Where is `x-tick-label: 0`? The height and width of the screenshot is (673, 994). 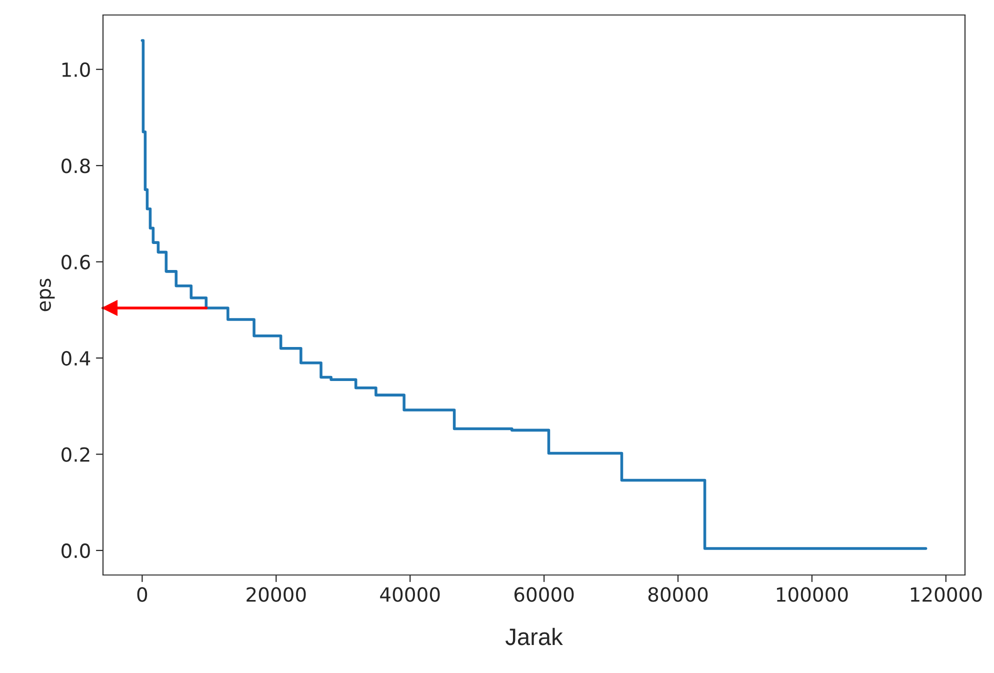 x-tick-label: 0 is located at coordinates (142, 594).